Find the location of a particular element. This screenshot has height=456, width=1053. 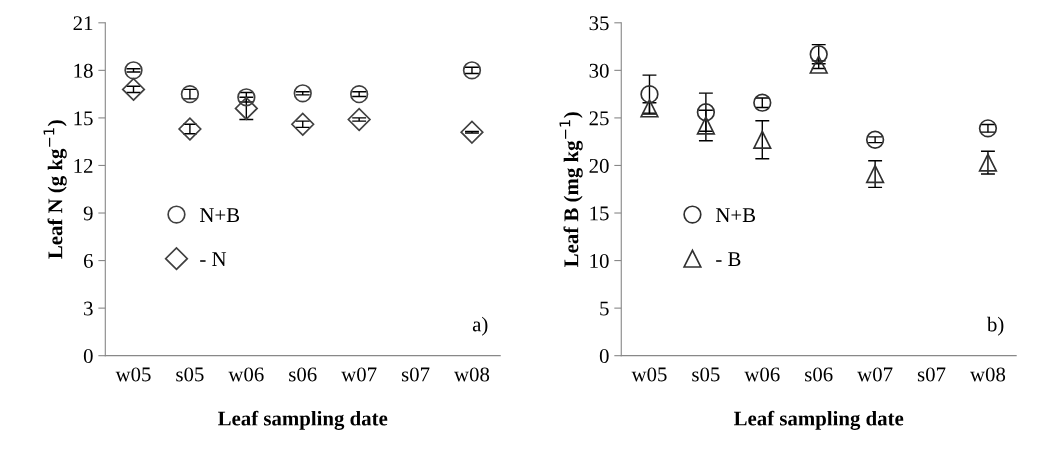

y-tick-label: 9 is located at coordinates (88, 213).